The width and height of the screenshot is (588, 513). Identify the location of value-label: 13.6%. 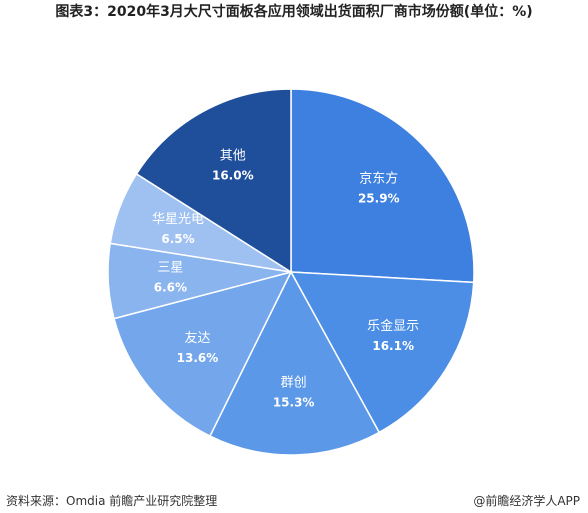
(198, 358).